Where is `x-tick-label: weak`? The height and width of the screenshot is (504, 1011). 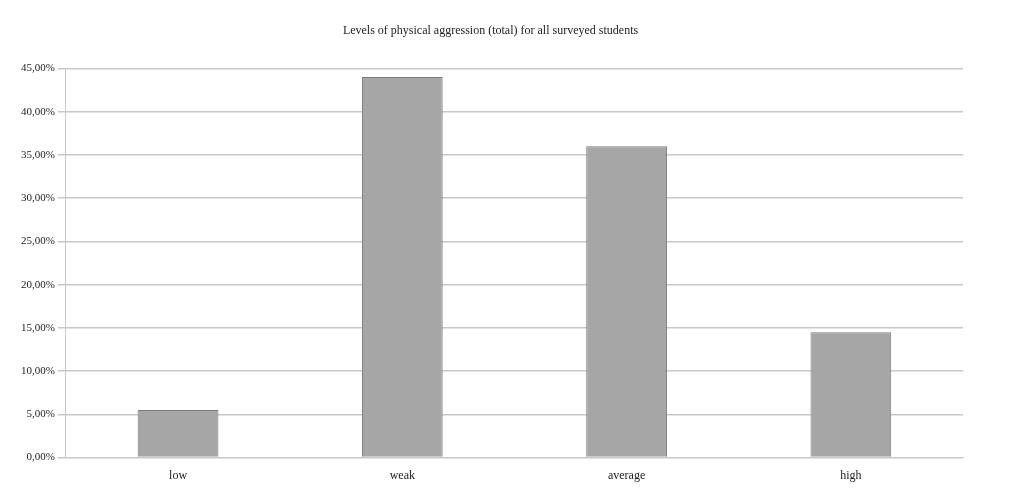 x-tick-label: weak is located at coordinates (402, 474).